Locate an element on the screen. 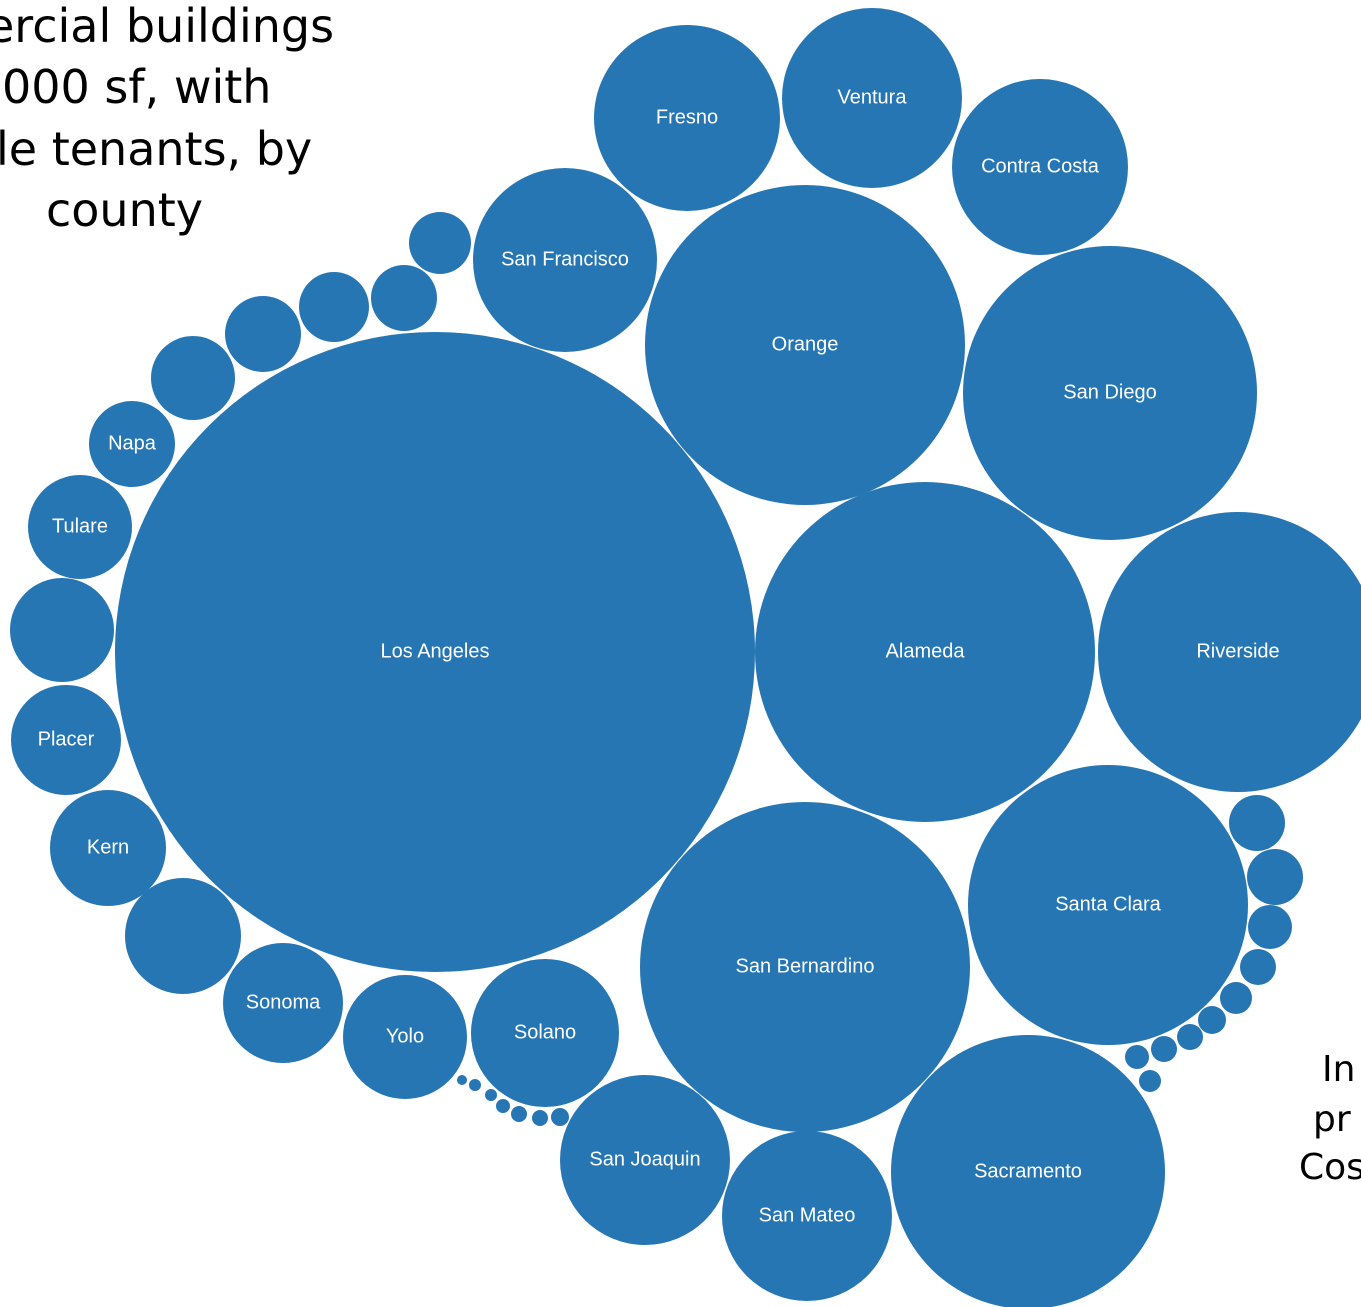 The image size is (1361, 1307). bubble-label-san-joaquin: San Joaquin is located at coordinates (644, 1159).